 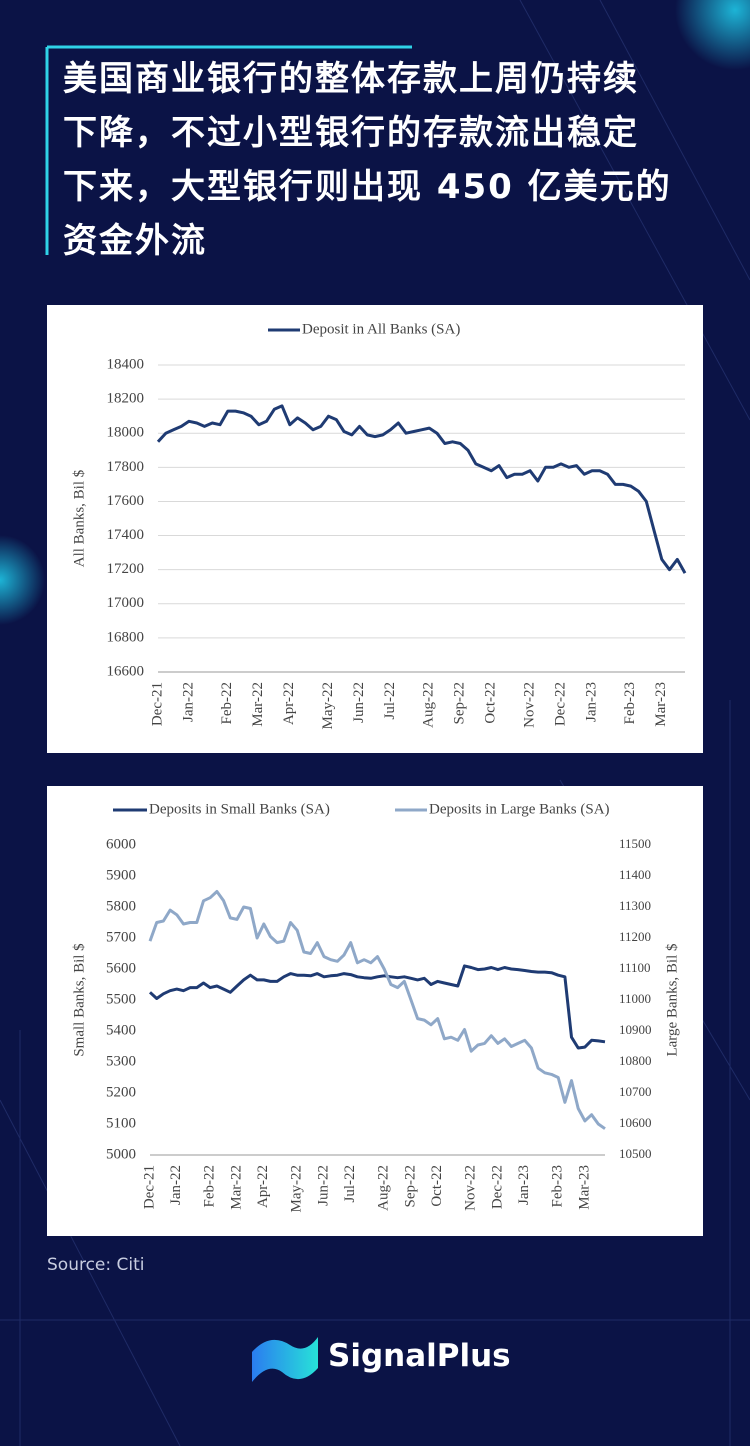 What do you see at coordinates (121, 1030) in the screenshot?
I see `y-tick-label: 5400` at bounding box center [121, 1030].